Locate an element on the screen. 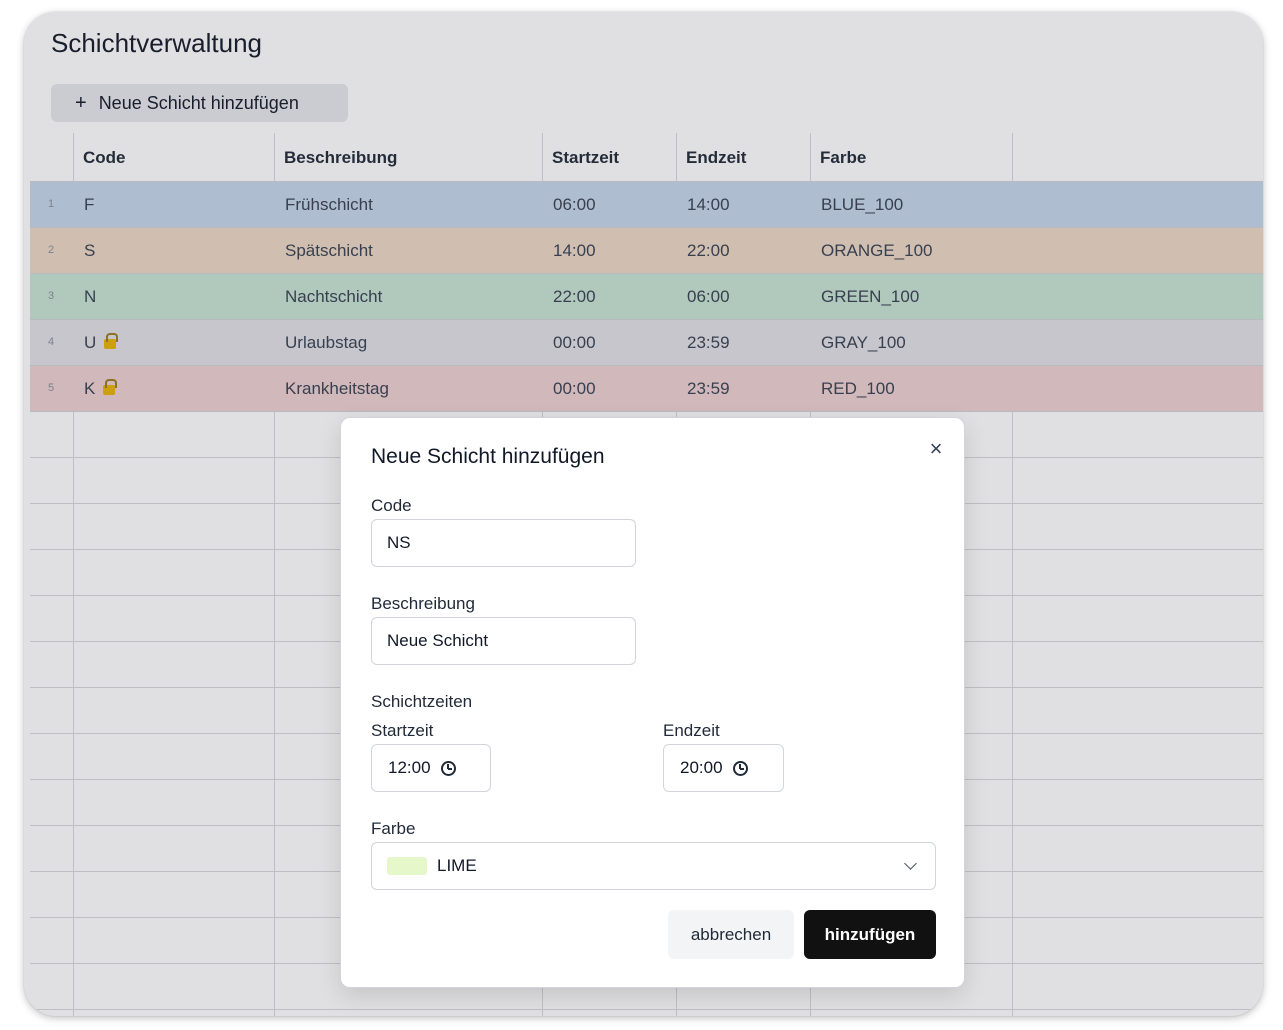 This screenshot has height=1030, width=1283. code-text: F is located at coordinates (89, 204).